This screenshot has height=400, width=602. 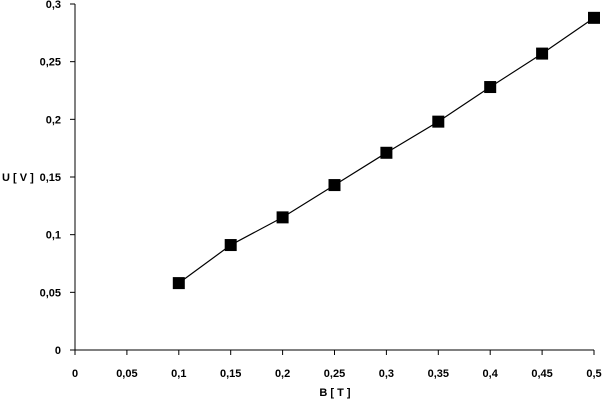 I want to click on x-tick-label: 0,25, so click(x=334, y=374).